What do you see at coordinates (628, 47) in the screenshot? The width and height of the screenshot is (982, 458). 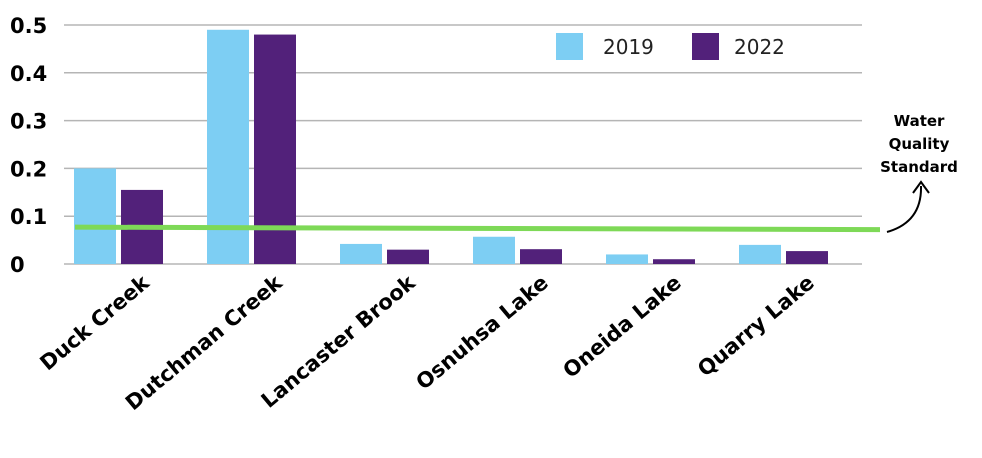 I see `legend-label-2019: 2019` at bounding box center [628, 47].